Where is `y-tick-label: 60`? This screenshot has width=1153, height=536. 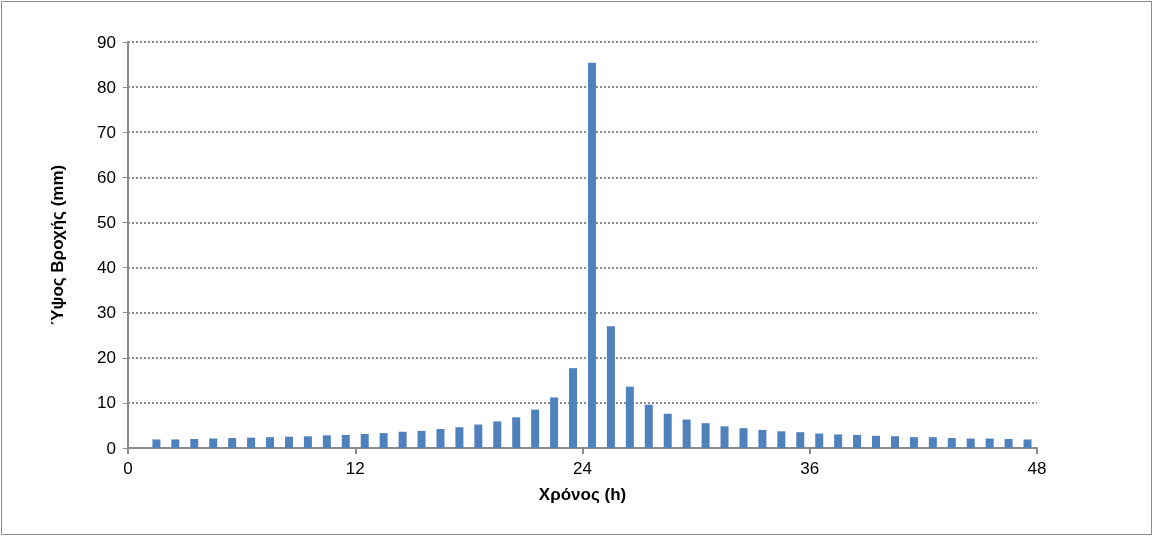
y-tick-label: 60 is located at coordinates (106, 177).